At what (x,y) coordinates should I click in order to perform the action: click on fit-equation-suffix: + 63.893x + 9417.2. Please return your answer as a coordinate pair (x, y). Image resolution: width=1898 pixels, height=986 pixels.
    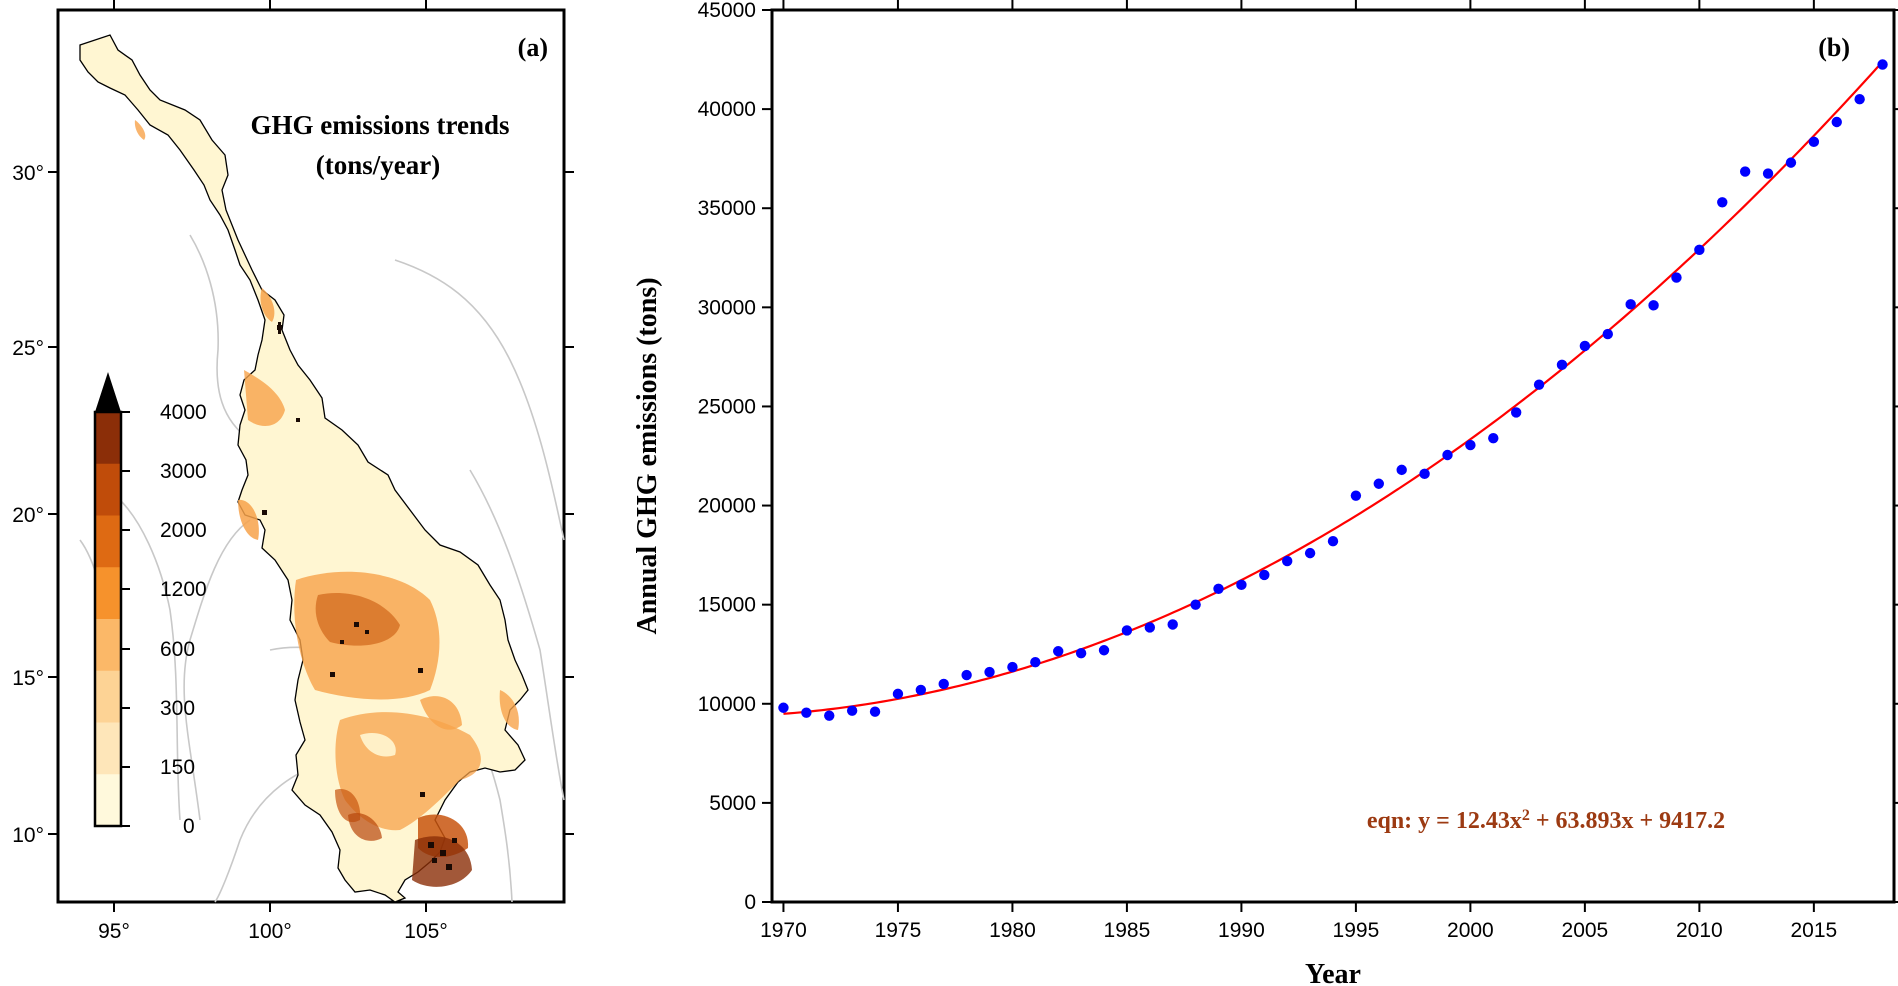
    Looking at the image, I should click on (1627, 821).